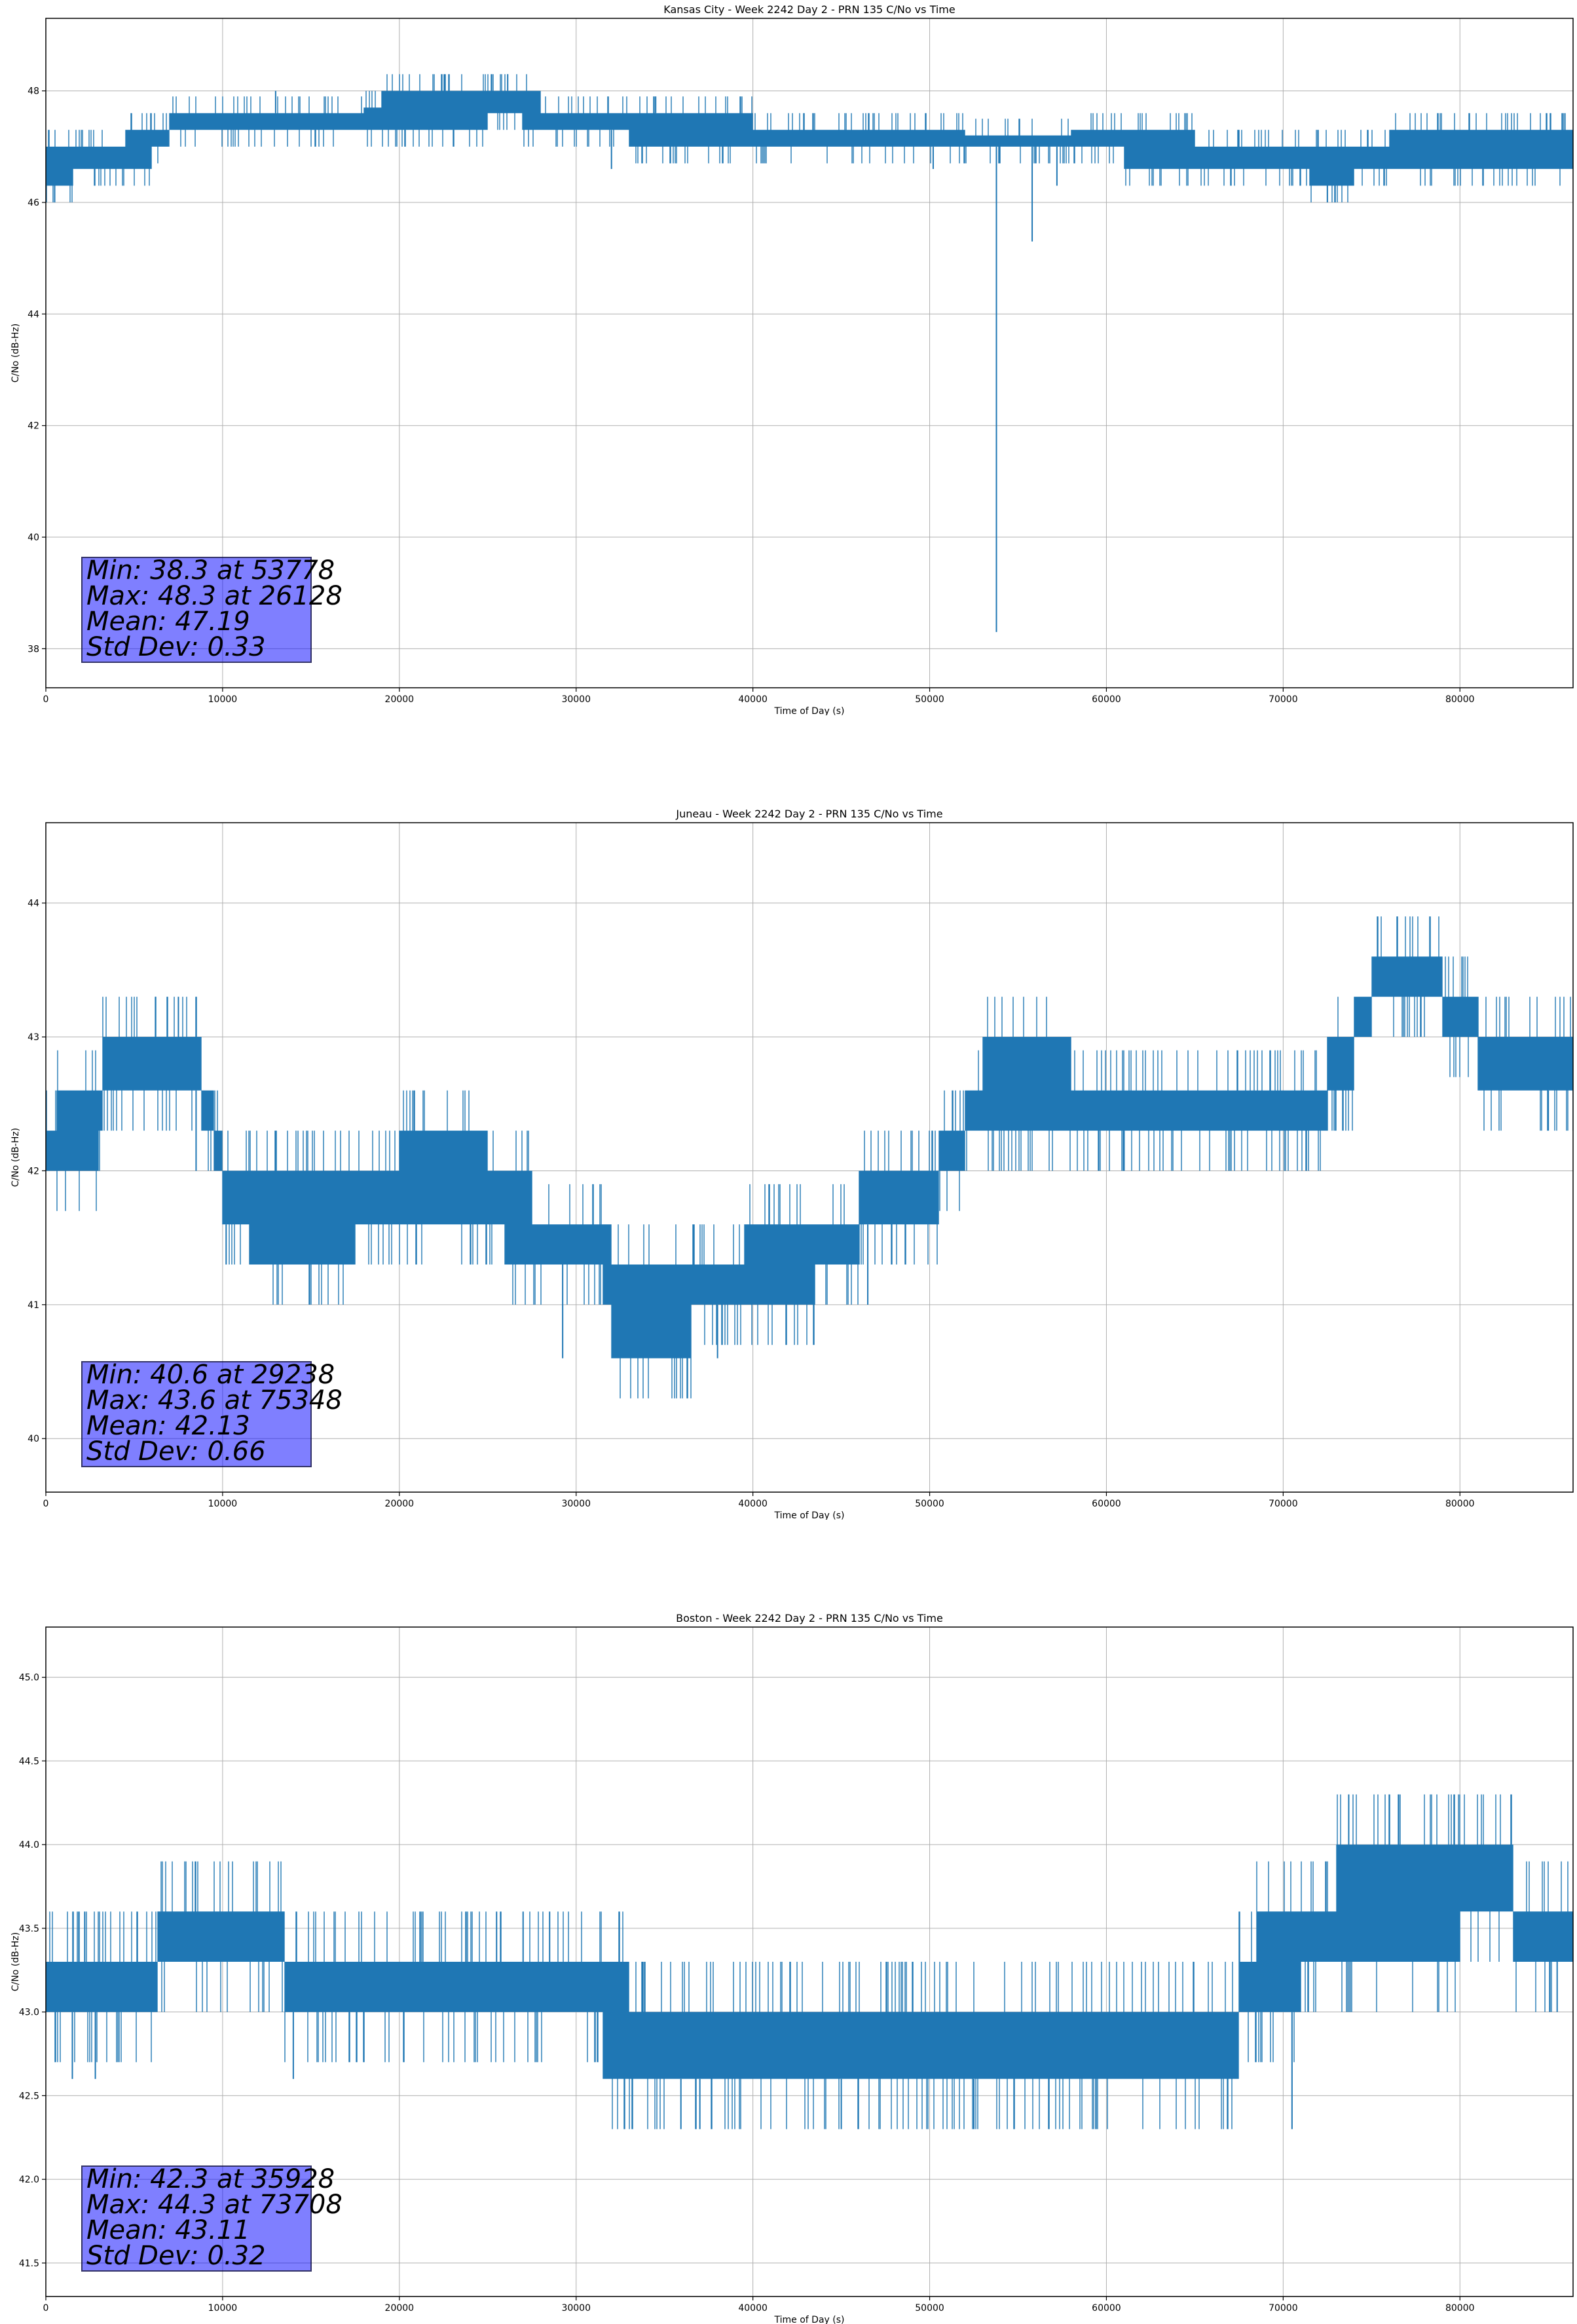 Image resolution: width=1577 pixels, height=2324 pixels. I want to click on y-tick-label-6: 44.5, so click(29, 1761).